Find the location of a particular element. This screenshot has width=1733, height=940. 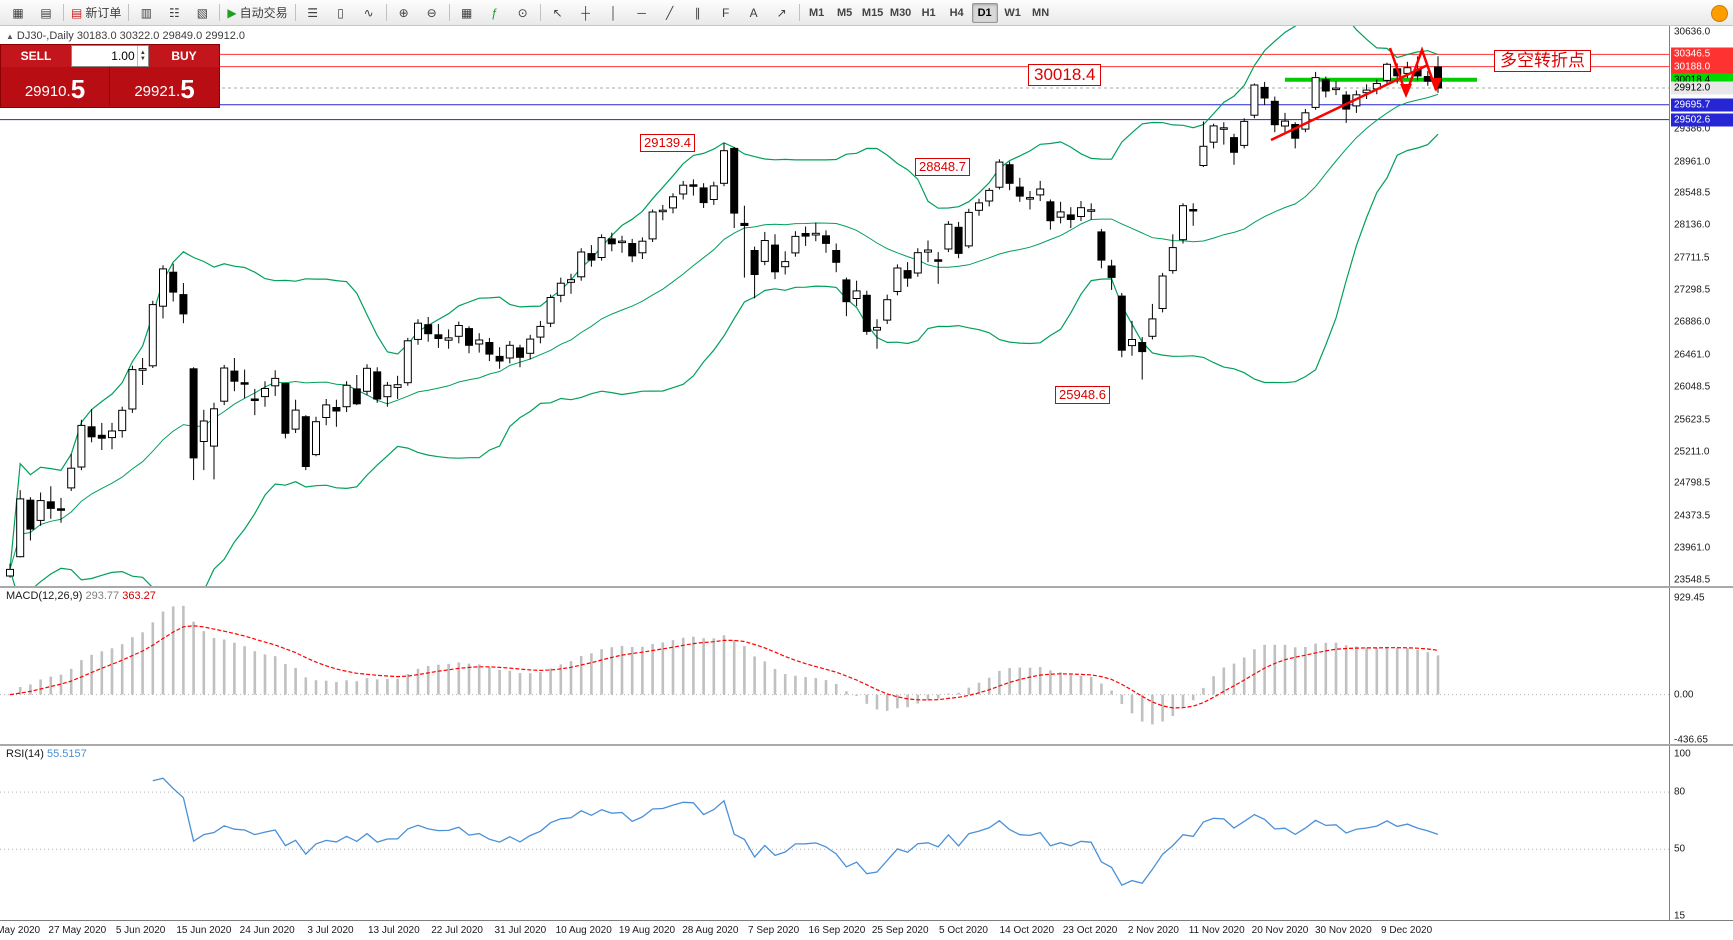

time-label: 15 Jun 2020 is located at coordinates (204, 930).